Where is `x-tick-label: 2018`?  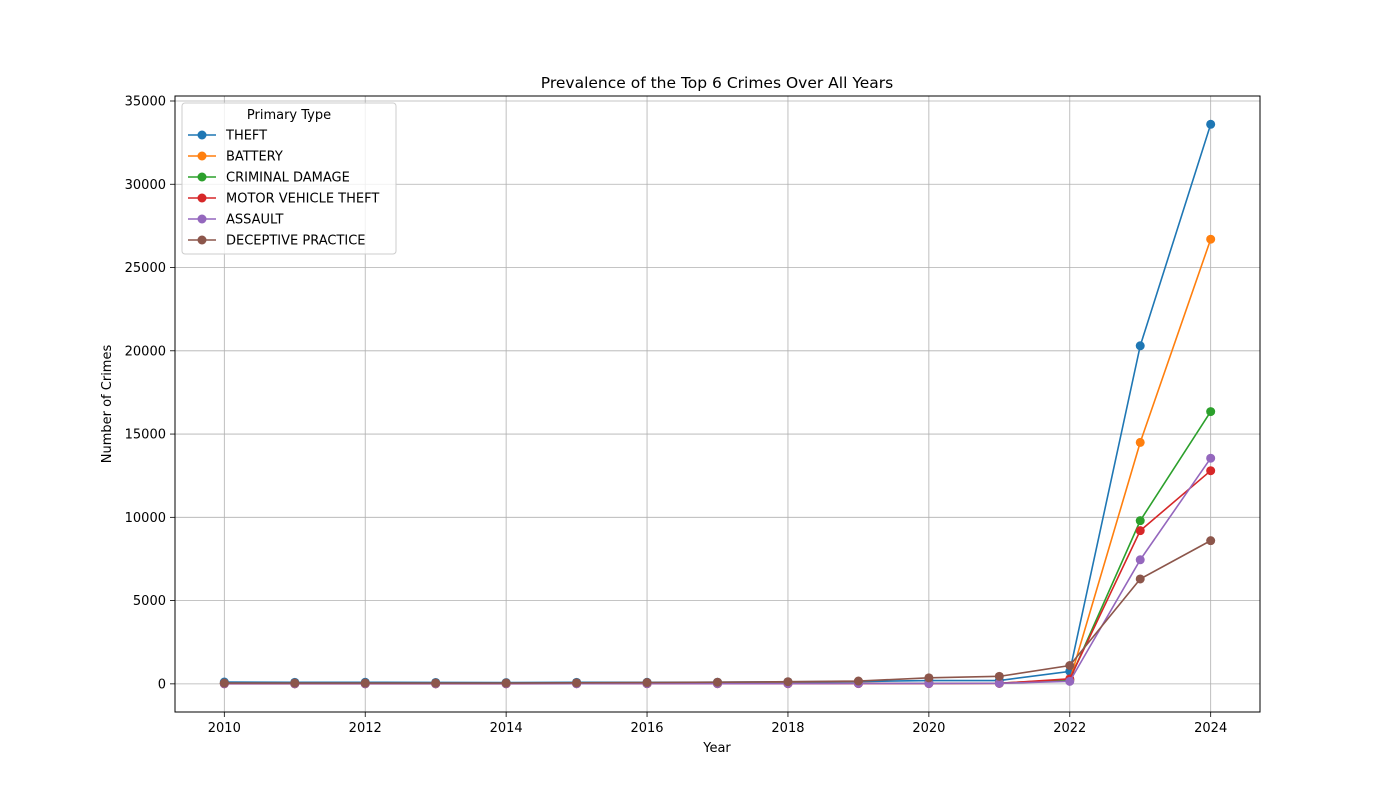
x-tick-label: 2018 is located at coordinates (787, 728).